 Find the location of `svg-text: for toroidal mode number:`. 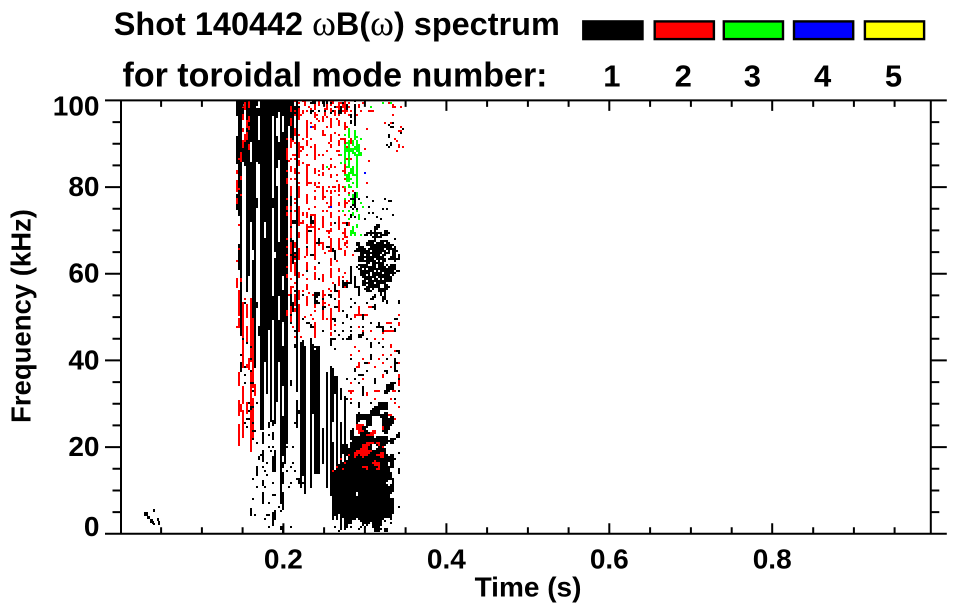

svg-text: for toroidal mode number: is located at coordinates (335, 76).